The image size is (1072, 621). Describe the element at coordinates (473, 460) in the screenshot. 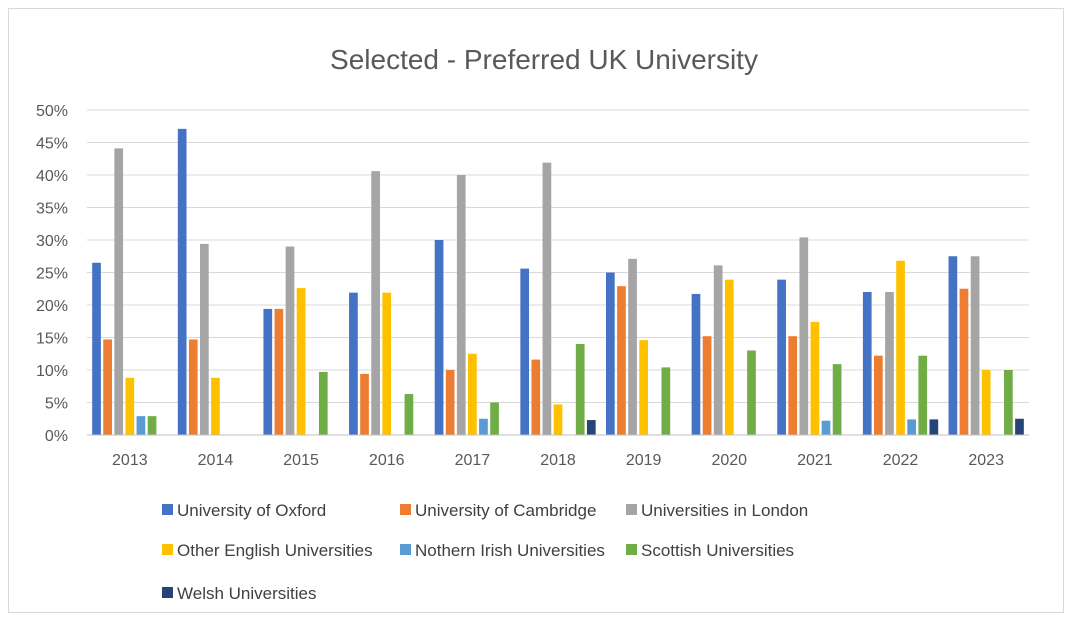

I see `x-tick-label: 2017` at that location.